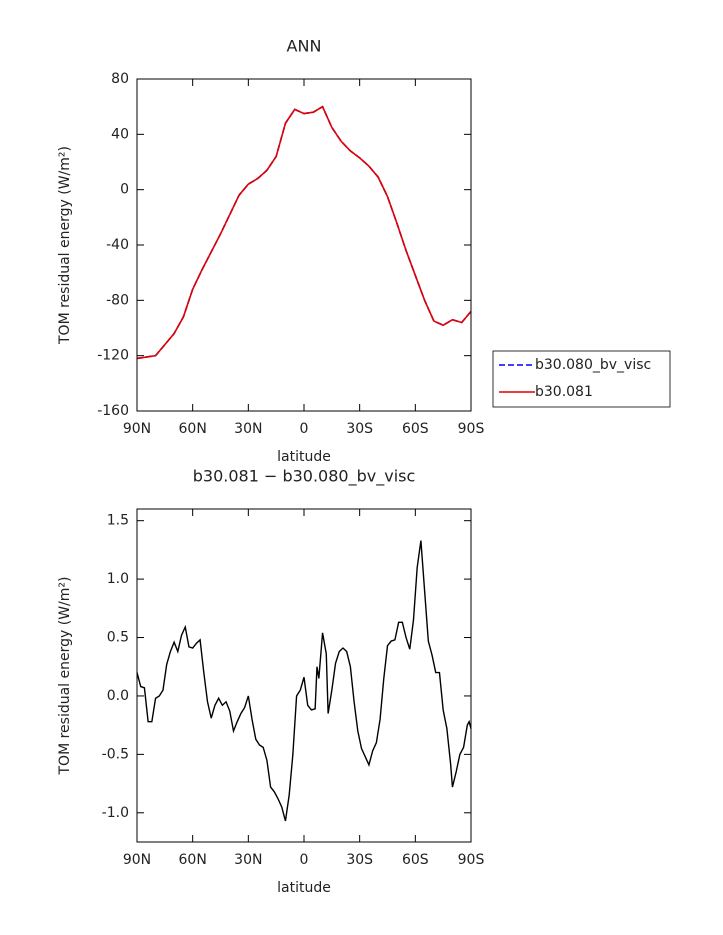 The width and height of the screenshot is (723, 935). I want to click on chart-title: b30.081 − b30.080_bv_visc, so click(304, 477).